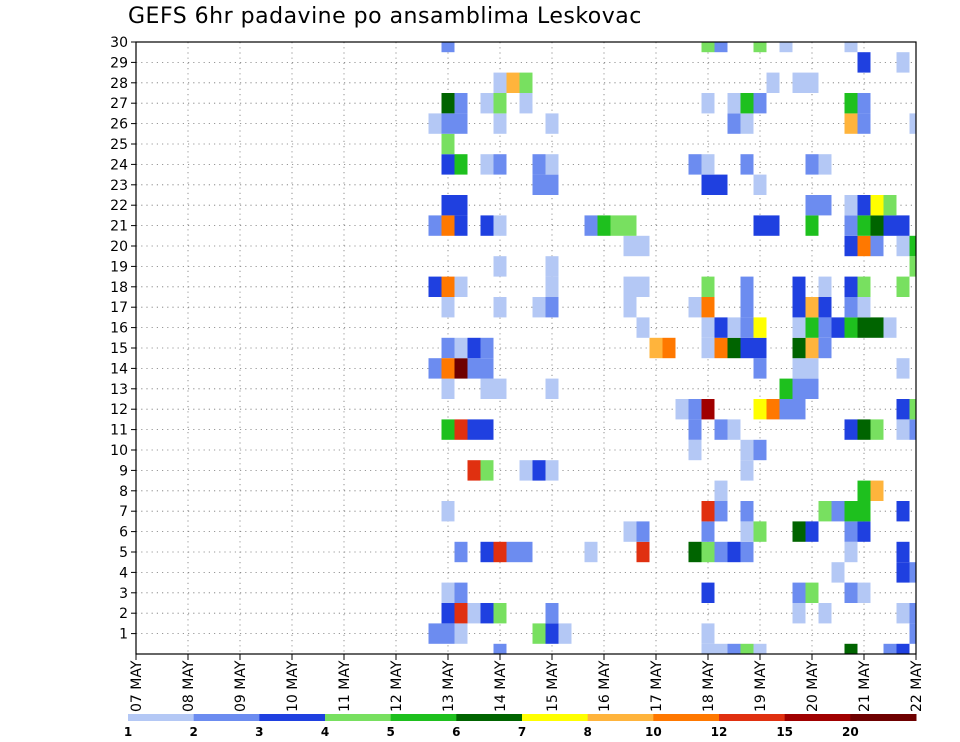 This screenshot has width=960, height=742. Describe the element at coordinates (605, 686) in the screenshot. I see `x-tick-label: 16 MAY` at that location.